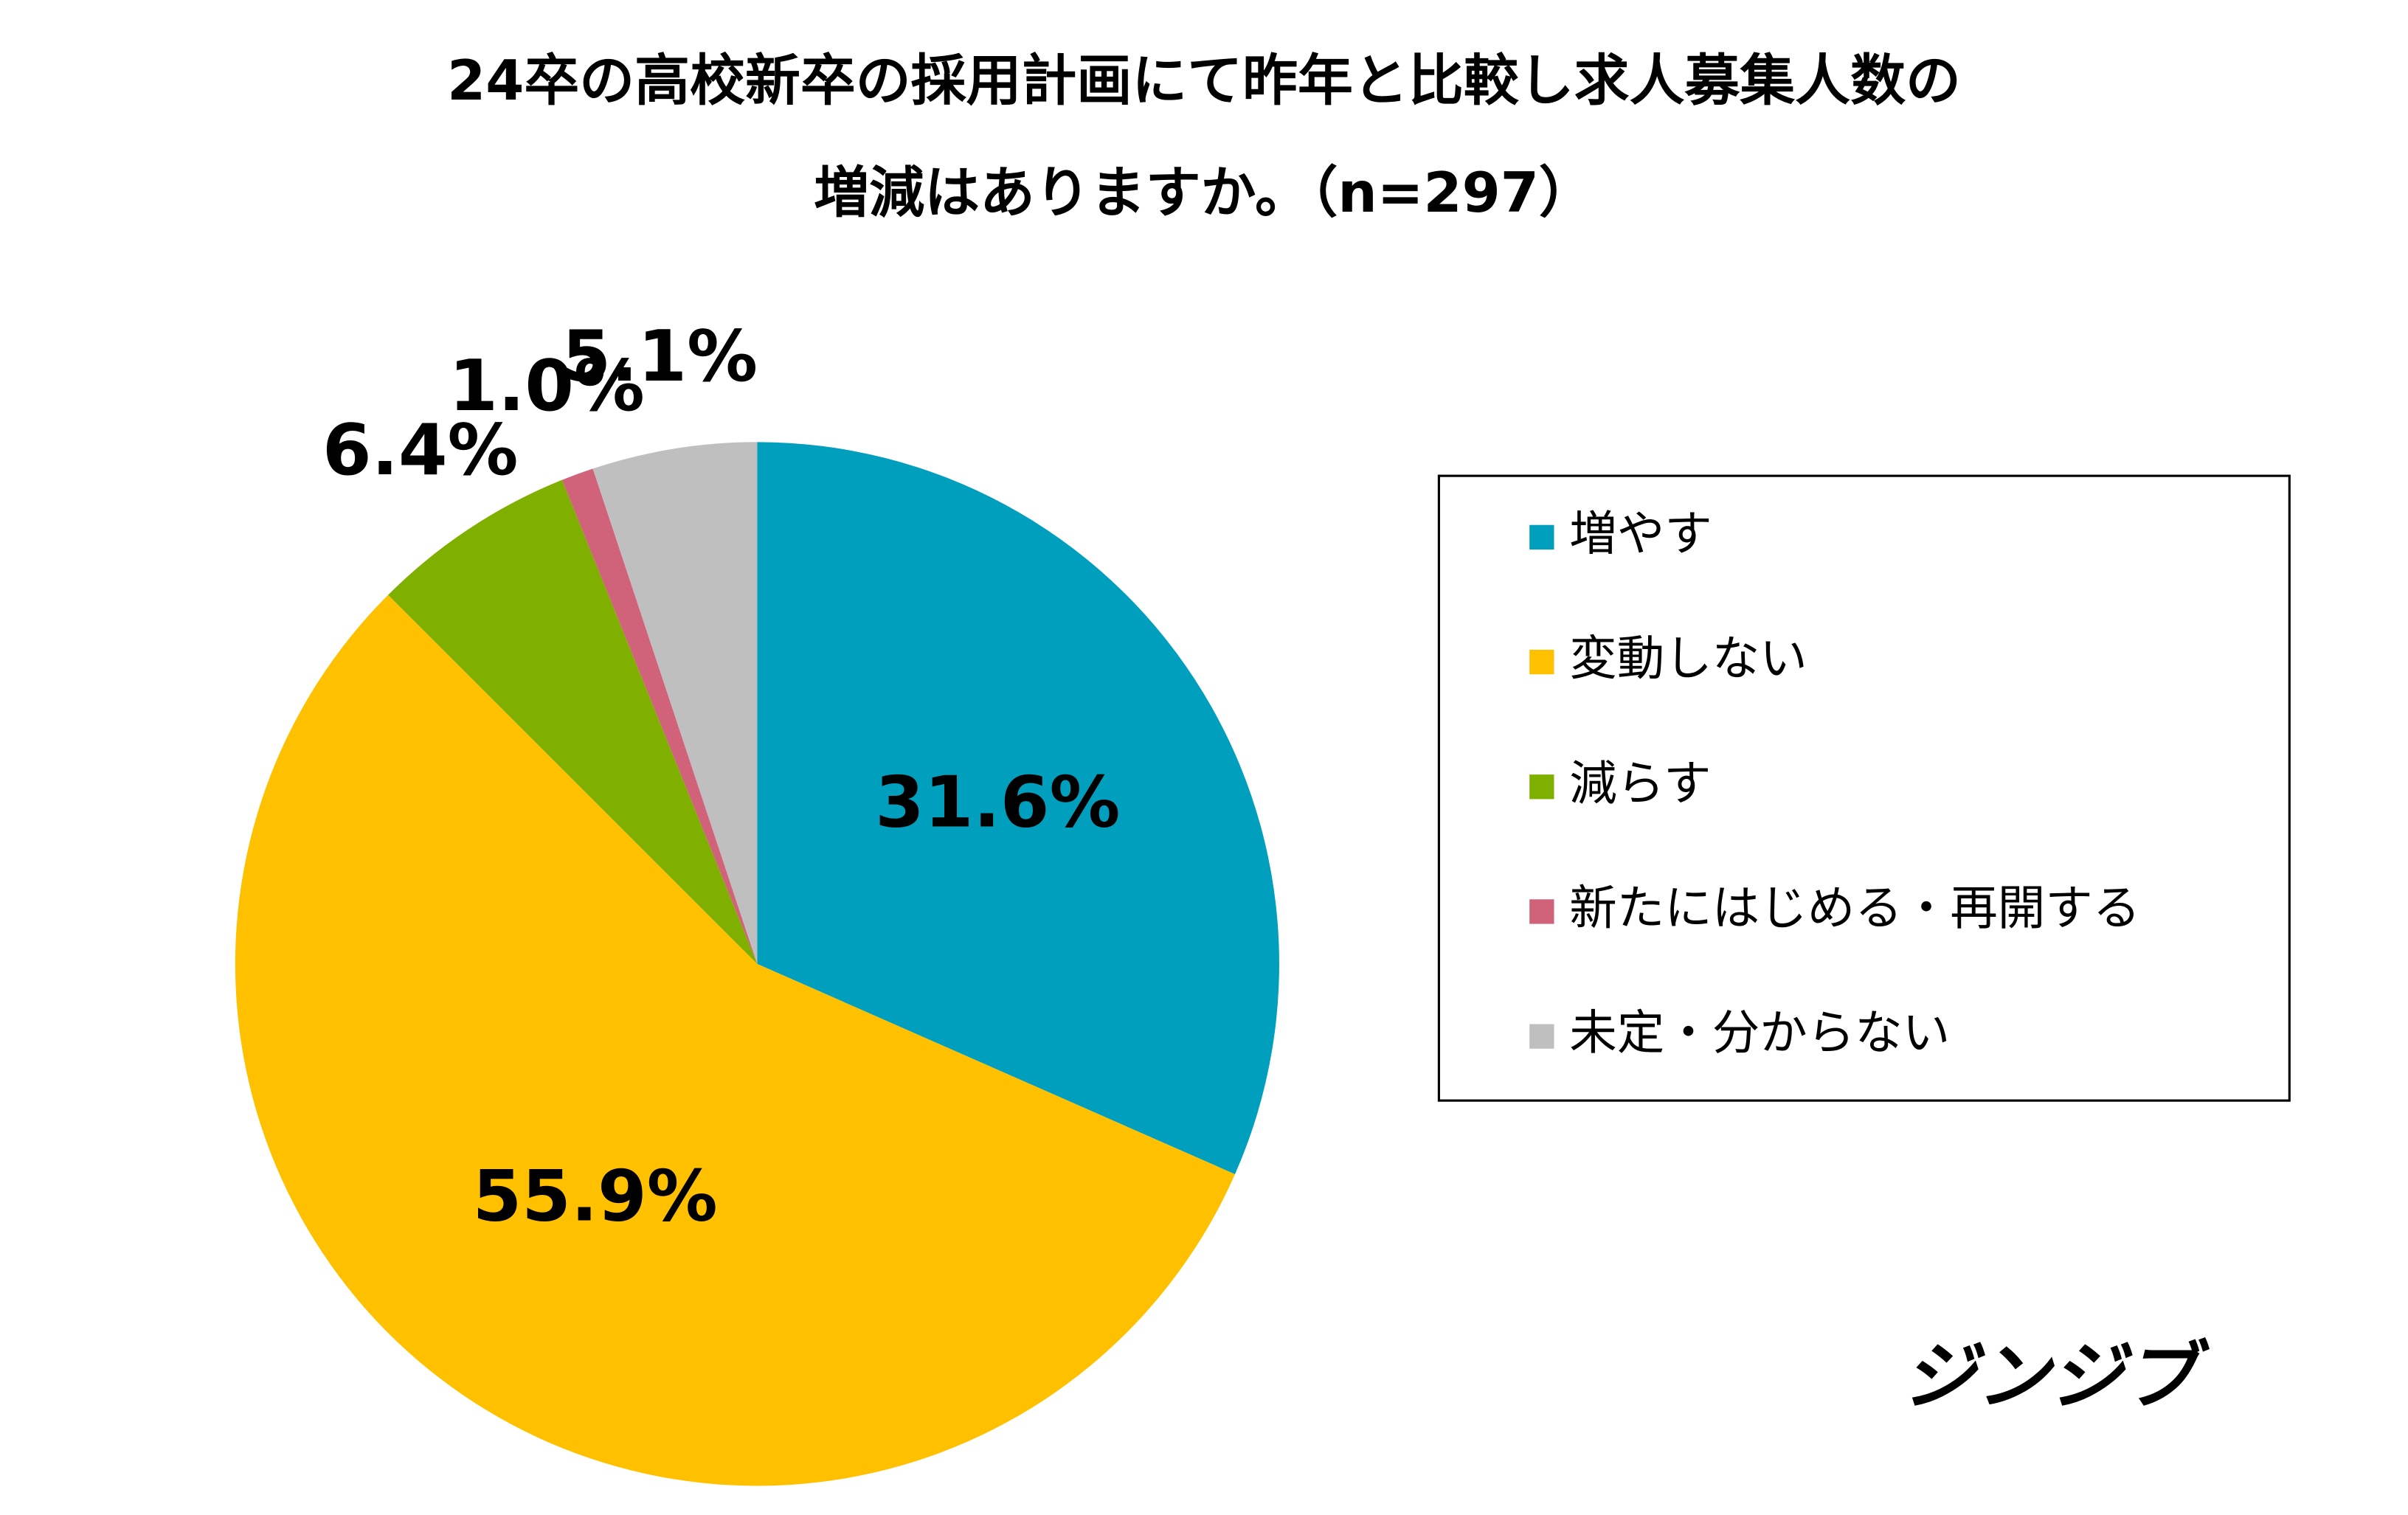 This screenshot has height=1515, width=2408. I want to click on data-label: 31.6%, so click(997, 802).